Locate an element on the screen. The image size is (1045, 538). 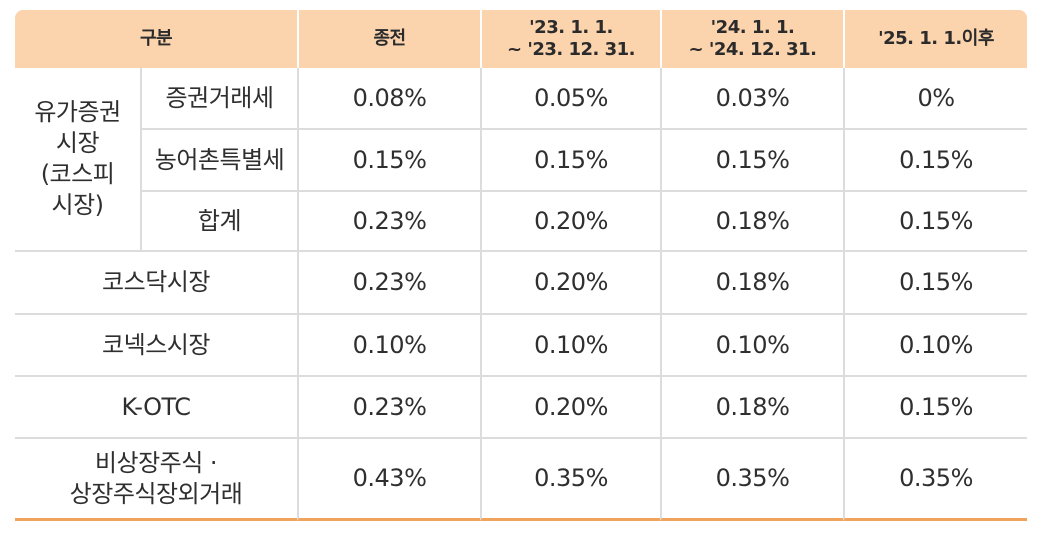
header-cell: 구분 is located at coordinates (156, 39).